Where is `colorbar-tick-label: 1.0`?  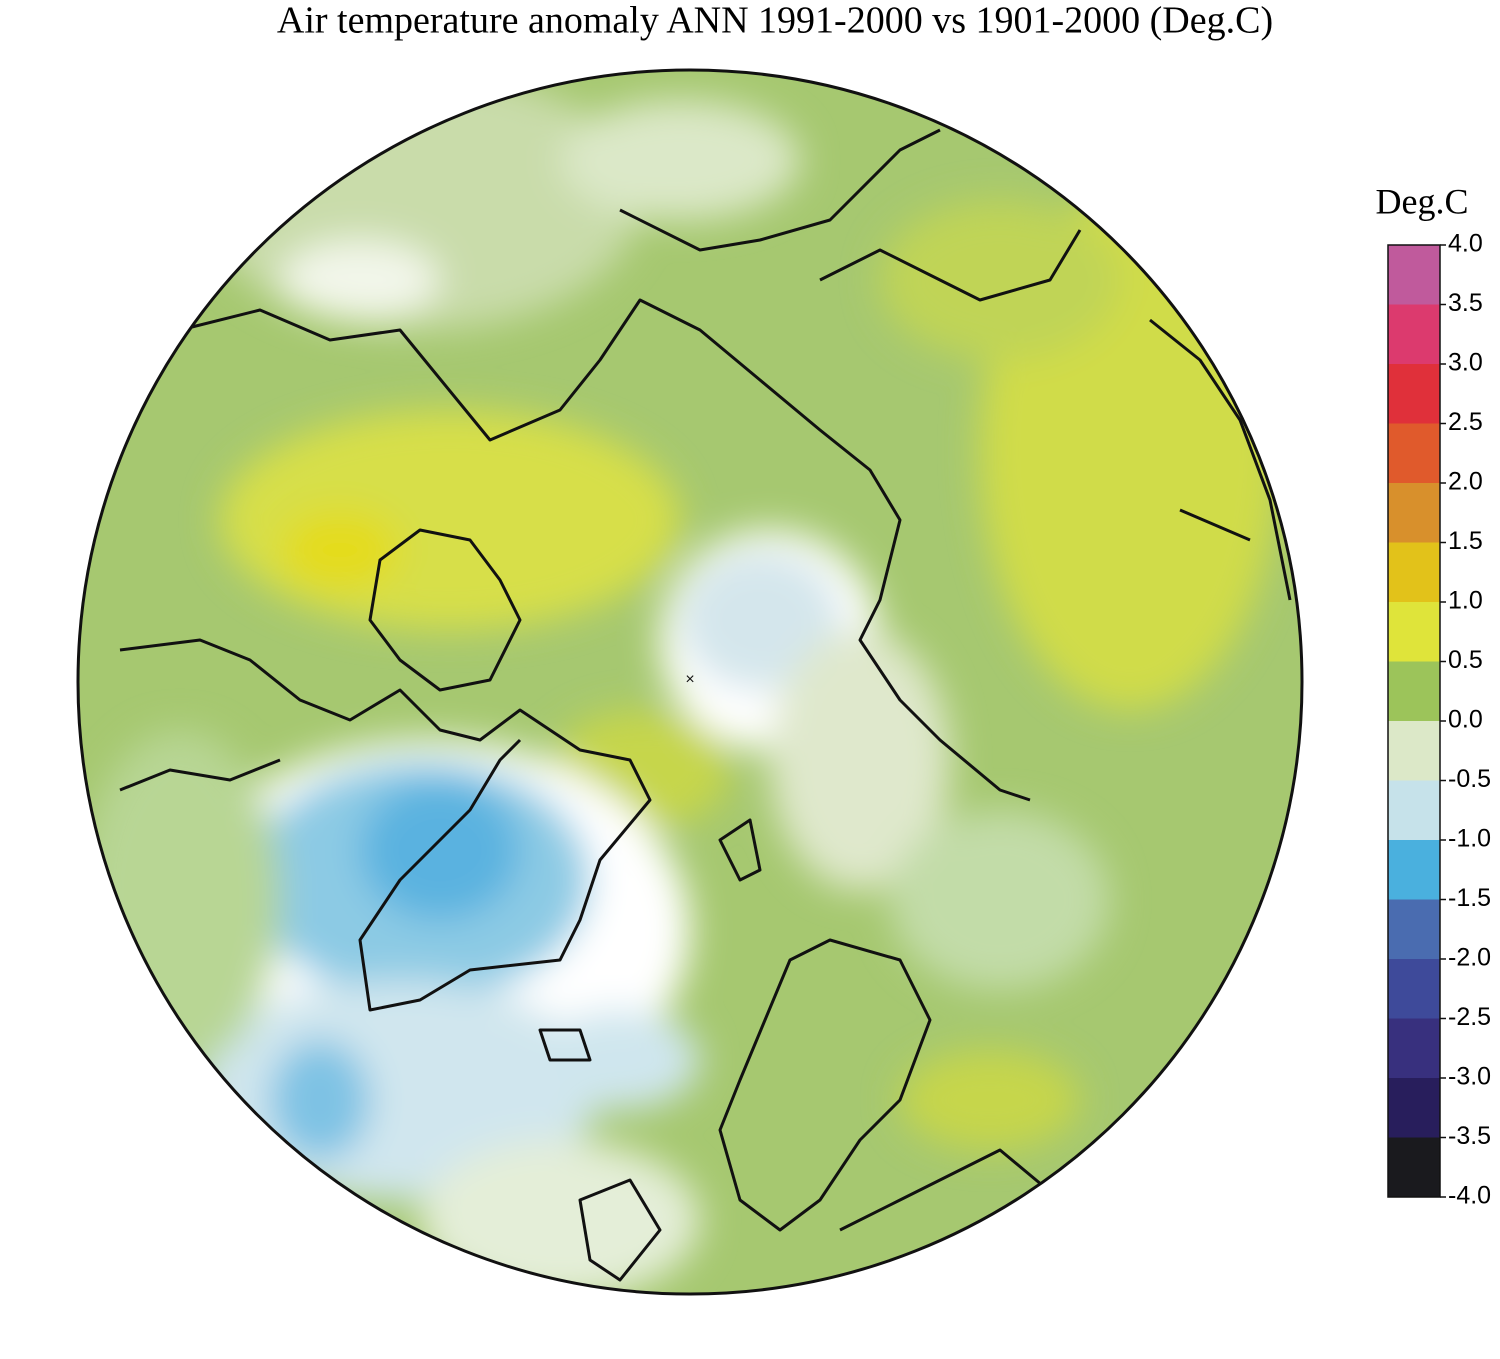 colorbar-tick-label: 1.0 is located at coordinates (1465, 601).